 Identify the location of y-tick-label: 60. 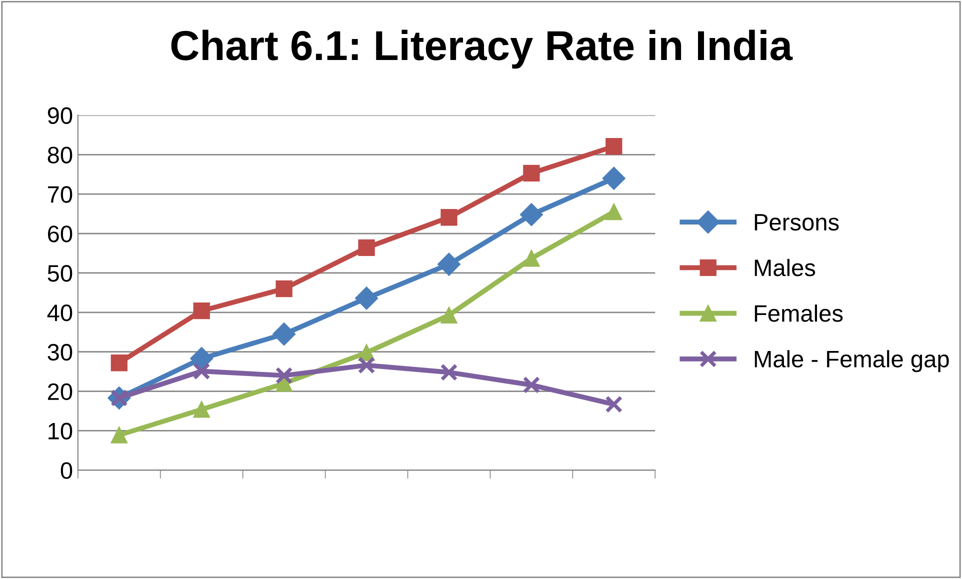
(60, 234).